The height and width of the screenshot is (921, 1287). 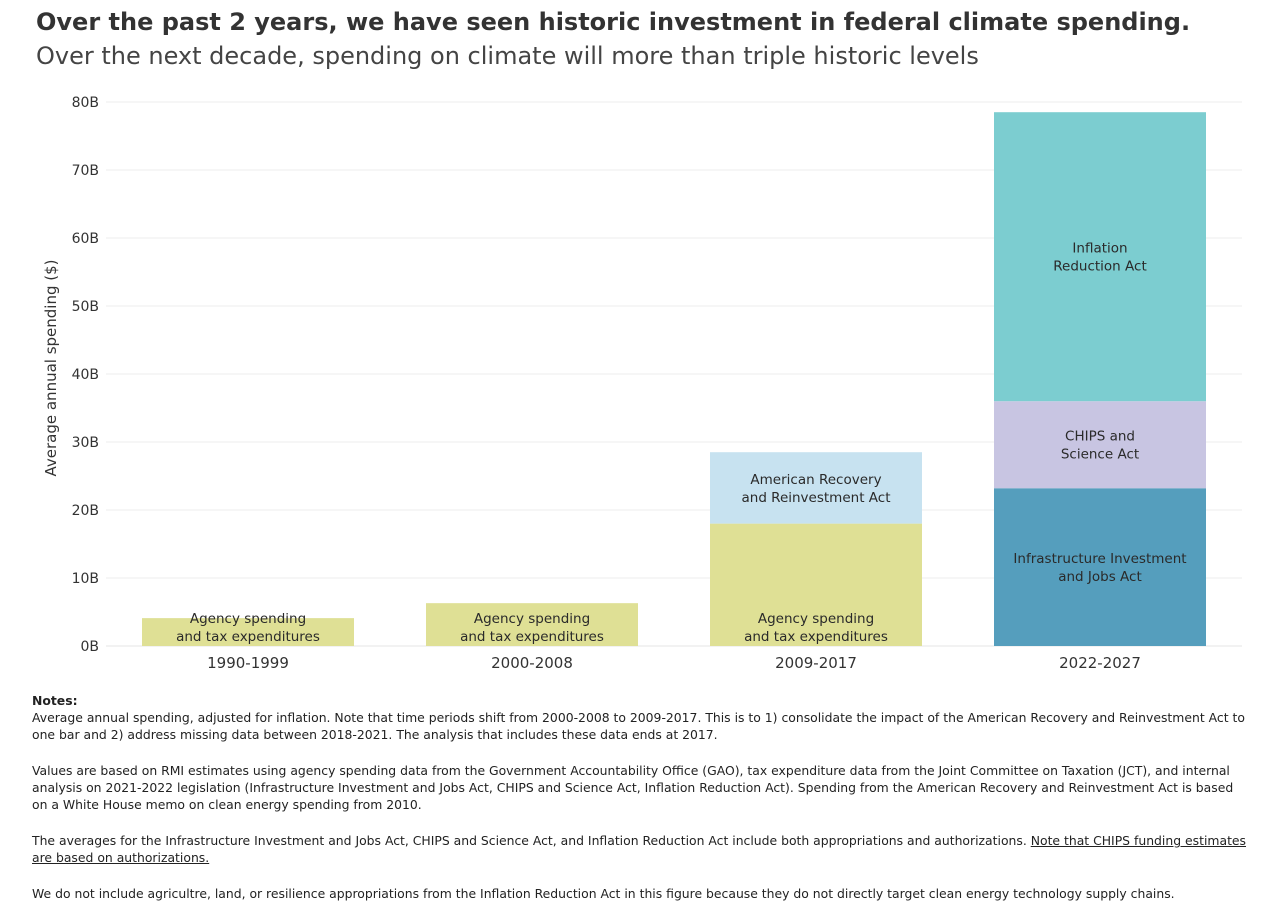 What do you see at coordinates (1099, 249) in the screenshot?
I see `bar-segment-label: Inflation` at bounding box center [1099, 249].